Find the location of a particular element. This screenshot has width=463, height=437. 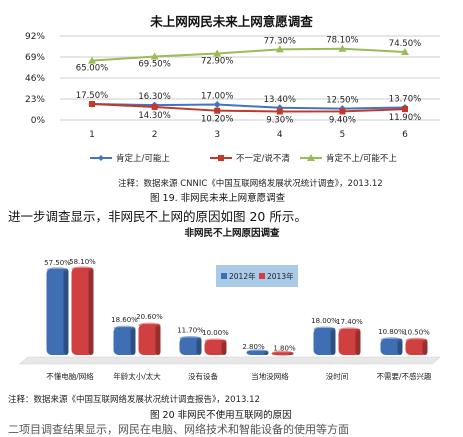

bar-value-label: 2.80% is located at coordinates (253, 347).